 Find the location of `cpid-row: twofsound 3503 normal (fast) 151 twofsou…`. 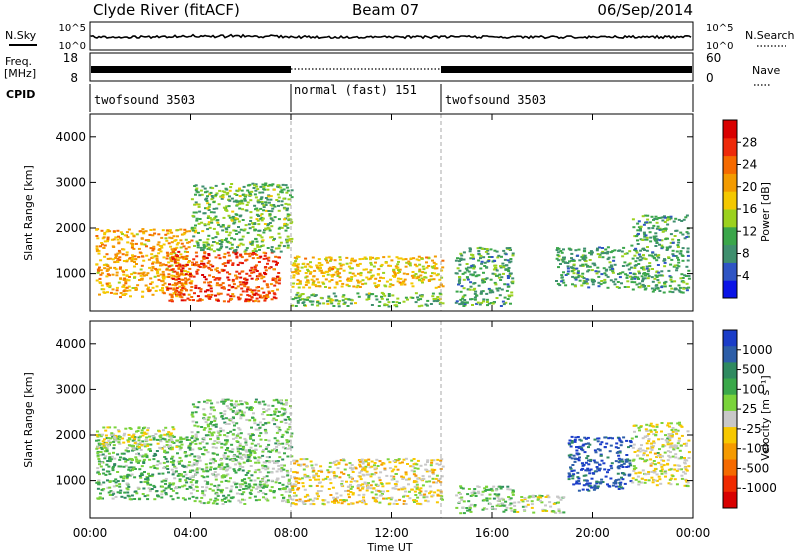

cpid-row: twofsound 3503 normal (fast) 151 twofsou… is located at coordinates (391, 97).